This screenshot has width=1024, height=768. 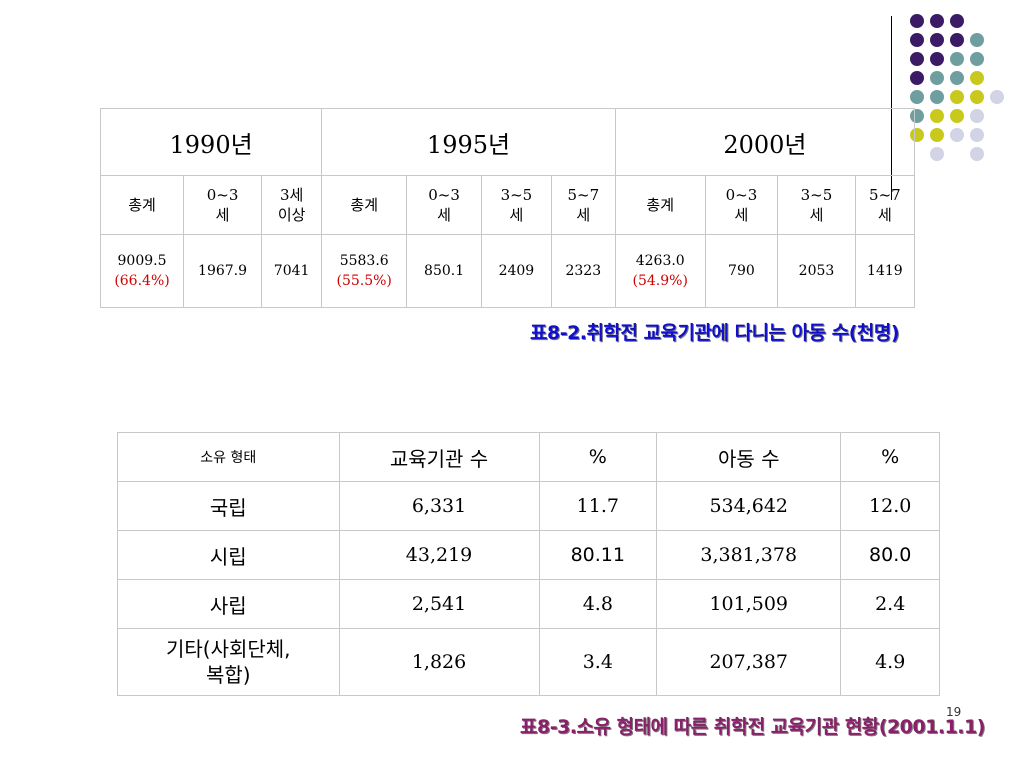 What do you see at coordinates (749, 604) in the screenshot?
I see `data-cell: 101,509` at bounding box center [749, 604].